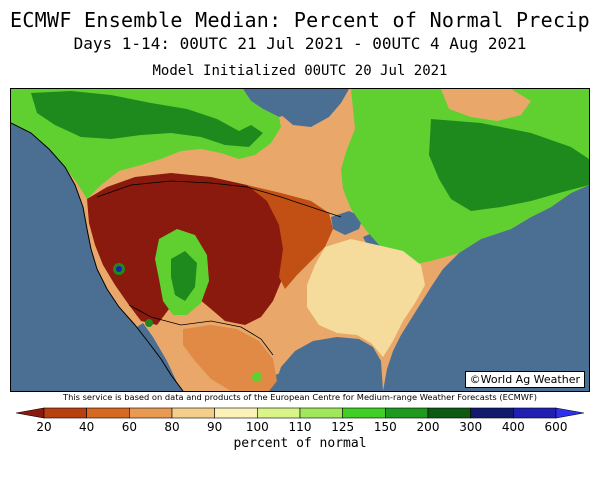  I want to click on california-extreme-spot, so click(119, 269).